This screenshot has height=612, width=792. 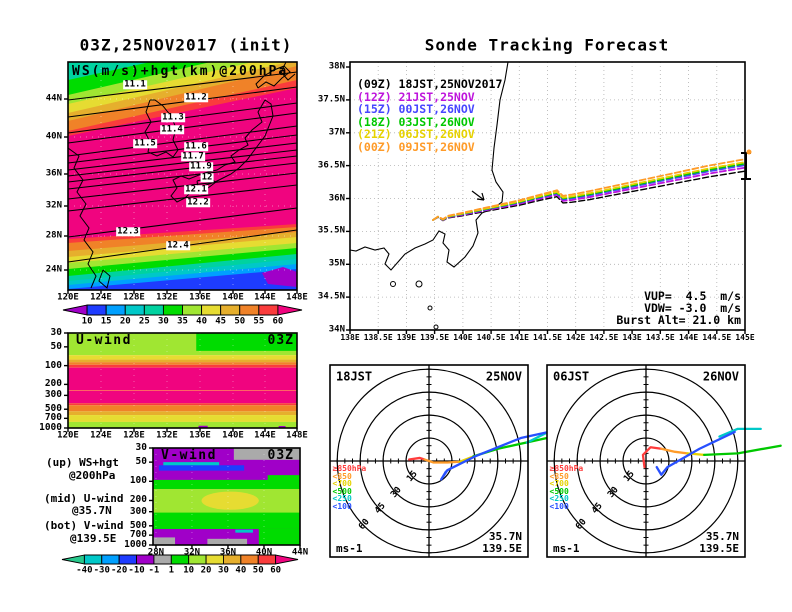 What do you see at coordinates (463, 337) in the screenshot?
I see `lon-axis-label: 140E` at bounding box center [463, 337].